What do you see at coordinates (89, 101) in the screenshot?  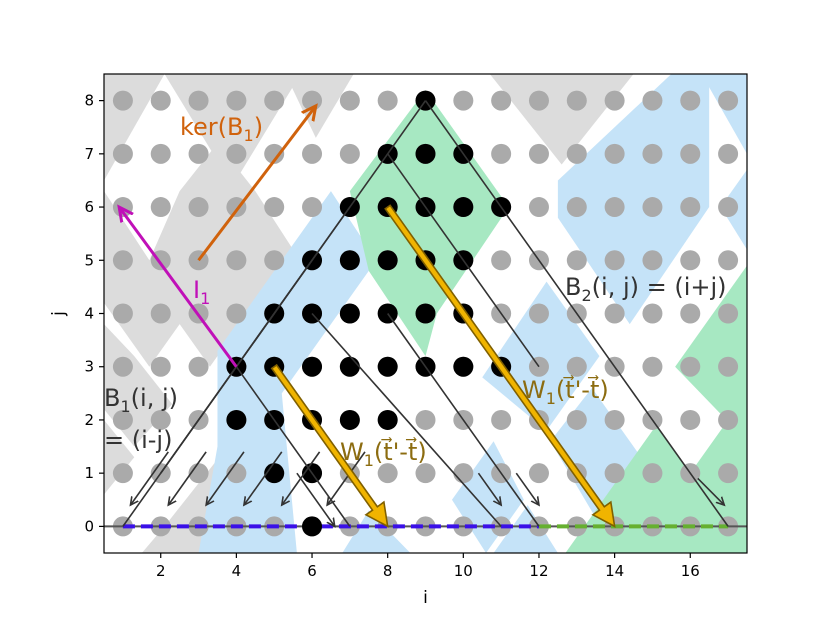 I see `y-tick-label: 8` at bounding box center [89, 101].